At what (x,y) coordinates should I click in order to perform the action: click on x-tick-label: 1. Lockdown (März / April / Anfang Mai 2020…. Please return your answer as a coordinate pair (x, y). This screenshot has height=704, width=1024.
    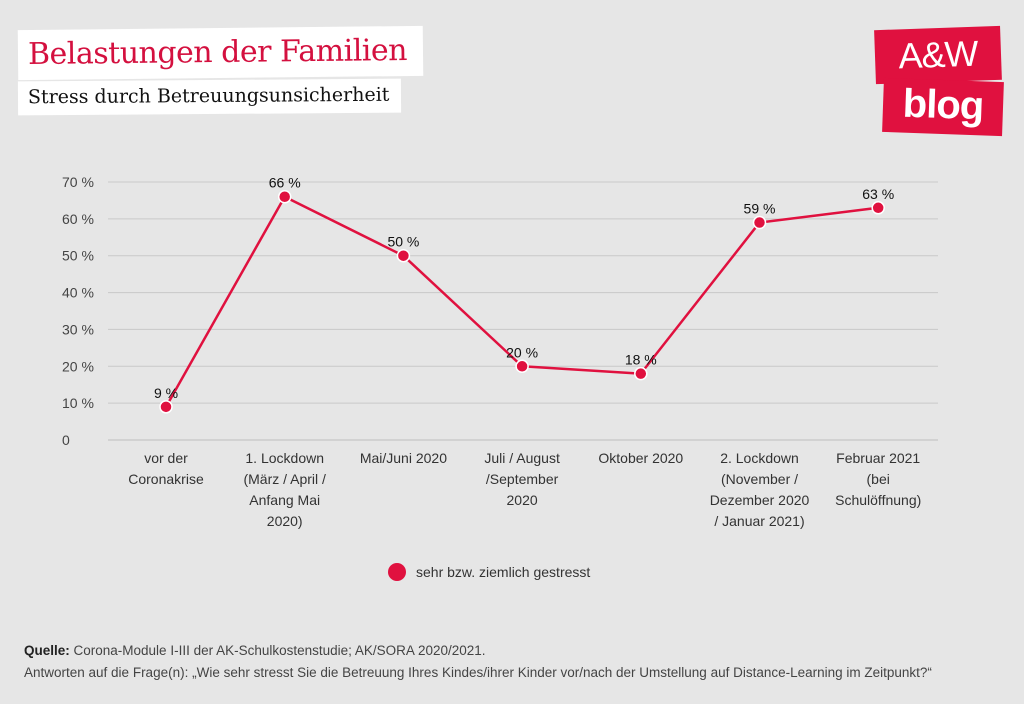
    Looking at the image, I should click on (284, 489).